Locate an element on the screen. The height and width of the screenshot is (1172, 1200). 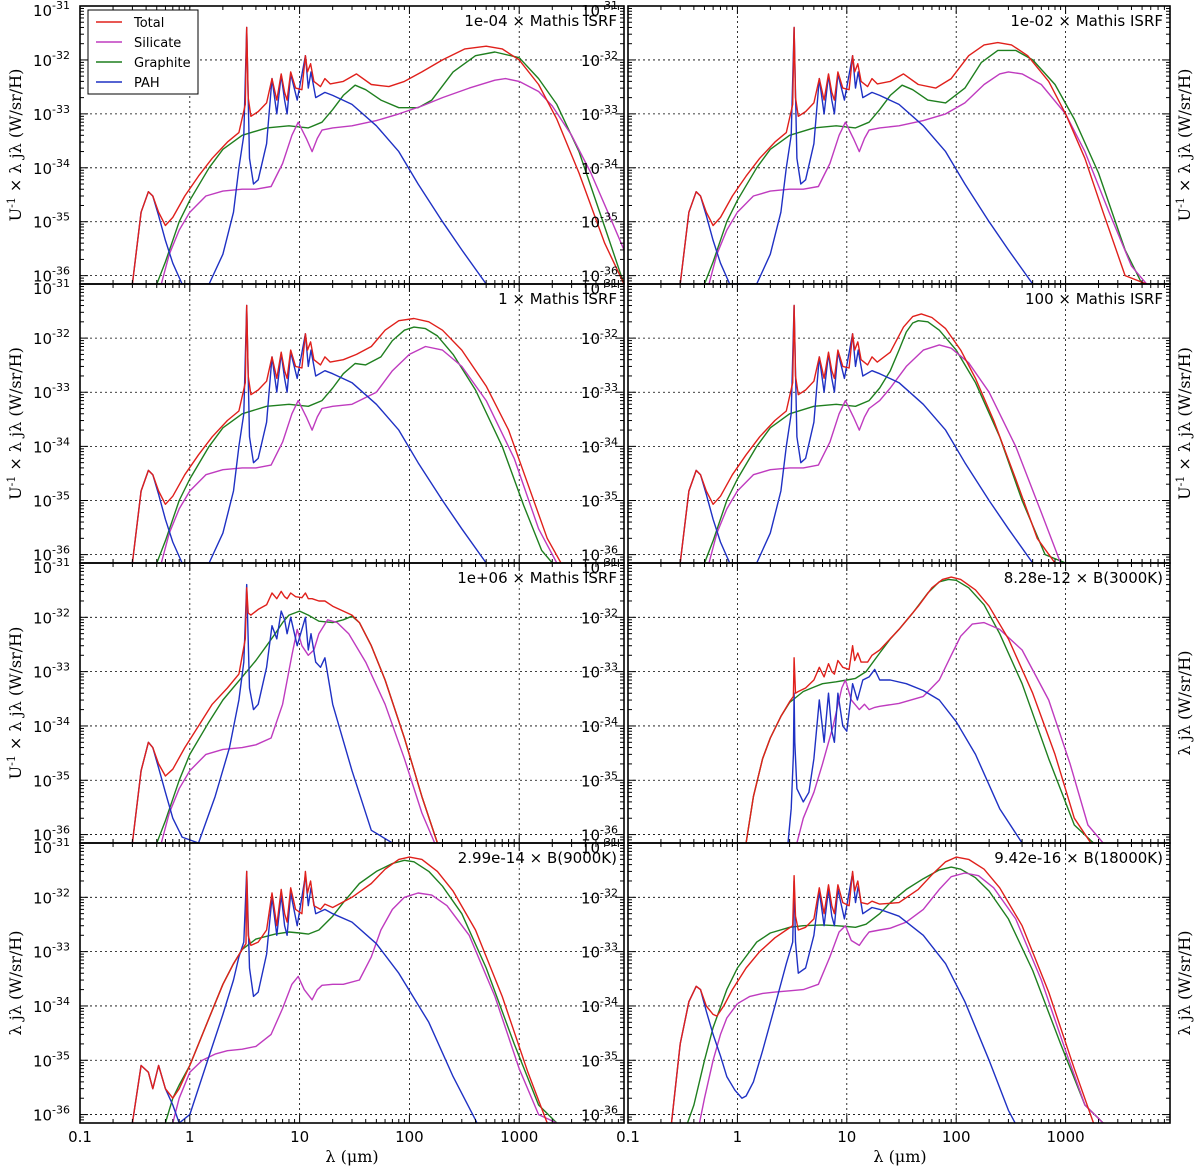
x-axis-label-left: λ (μm) is located at coordinates (351, 1156).